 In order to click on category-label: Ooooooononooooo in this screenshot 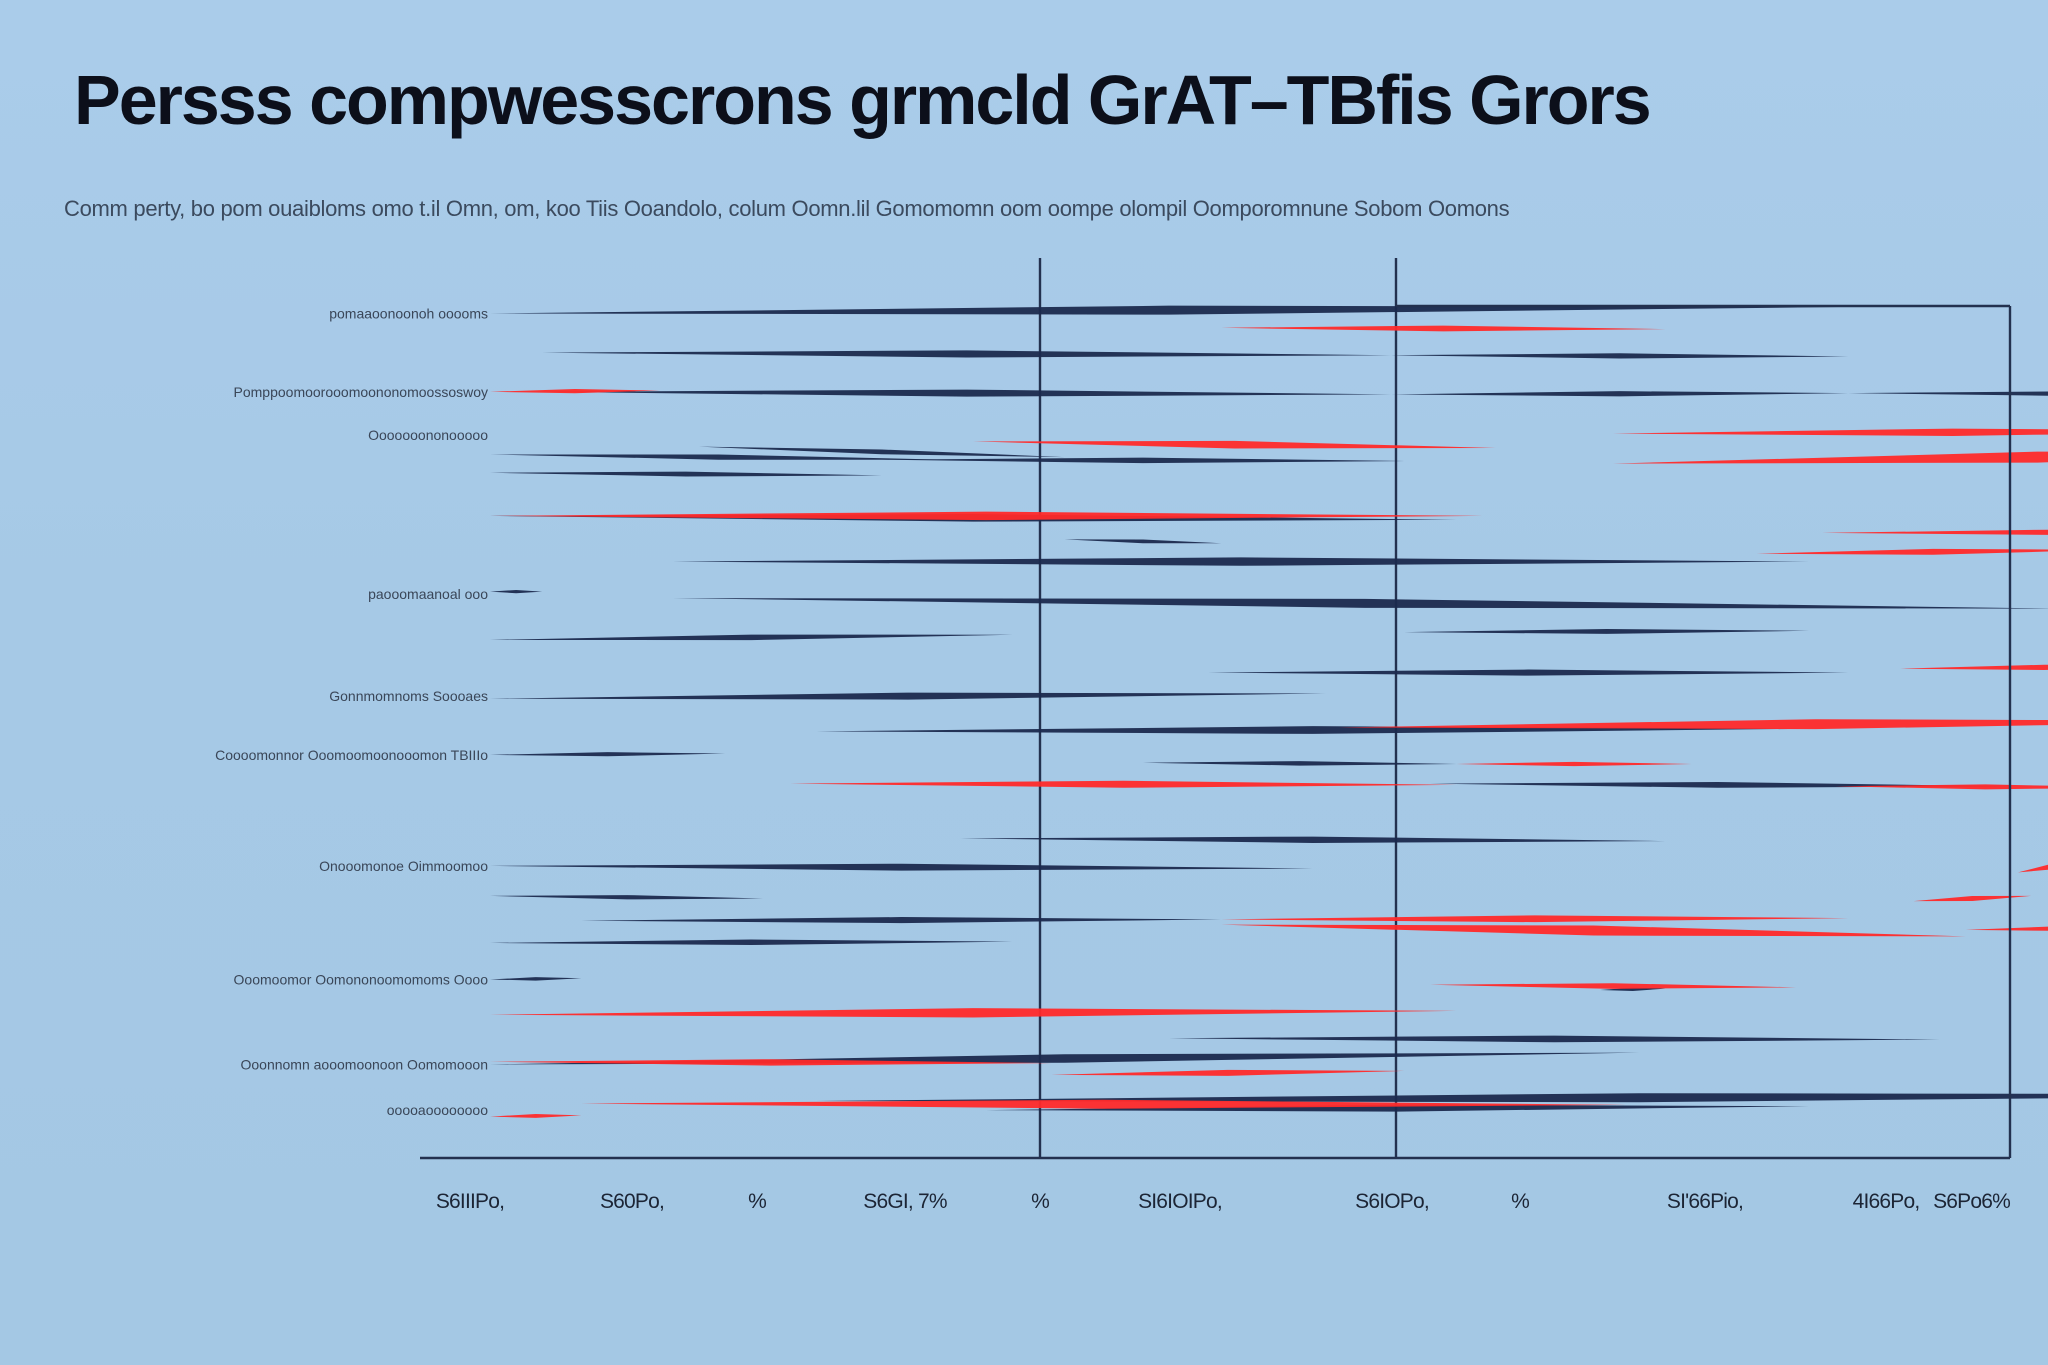, I will do `click(428, 435)`.